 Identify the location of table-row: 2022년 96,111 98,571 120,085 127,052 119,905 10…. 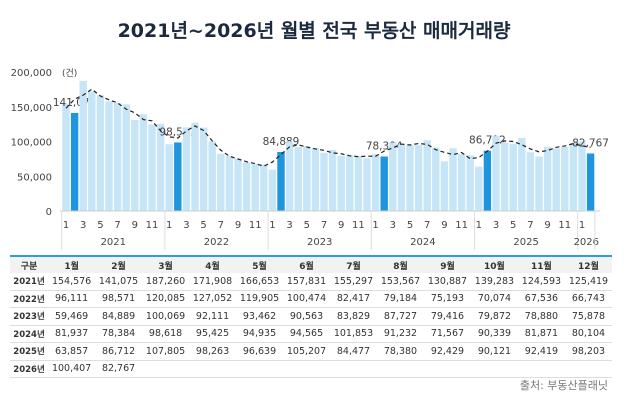
(311, 299).